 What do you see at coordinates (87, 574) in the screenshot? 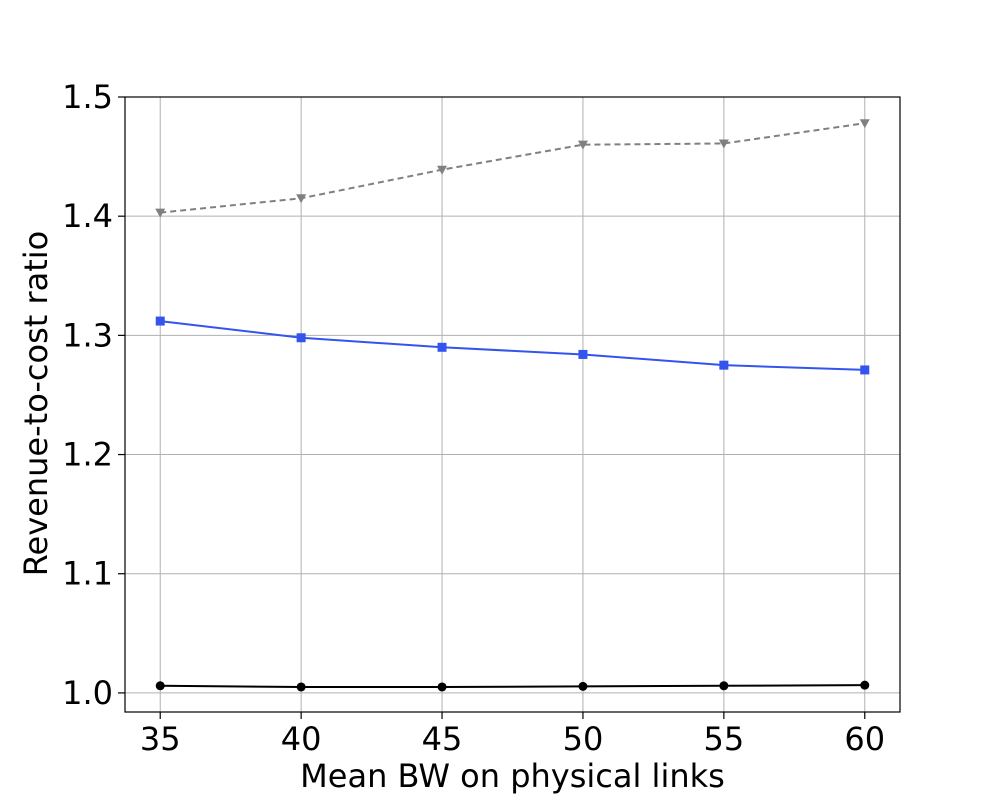
I see `y-tick-label: 1.1` at bounding box center [87, 574].